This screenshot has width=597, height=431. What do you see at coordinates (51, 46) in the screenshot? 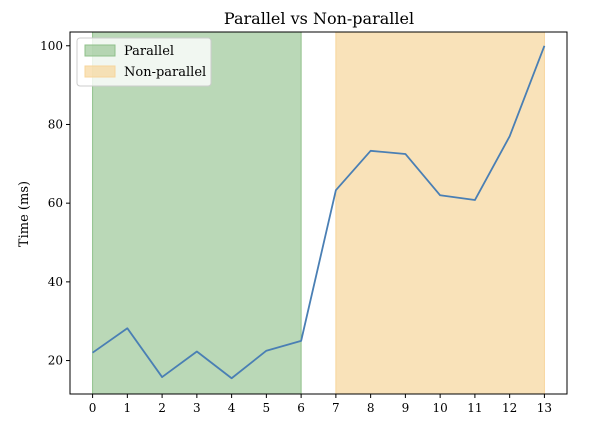
I see `y-tick-label: 100` at bounding box center [51, 46].